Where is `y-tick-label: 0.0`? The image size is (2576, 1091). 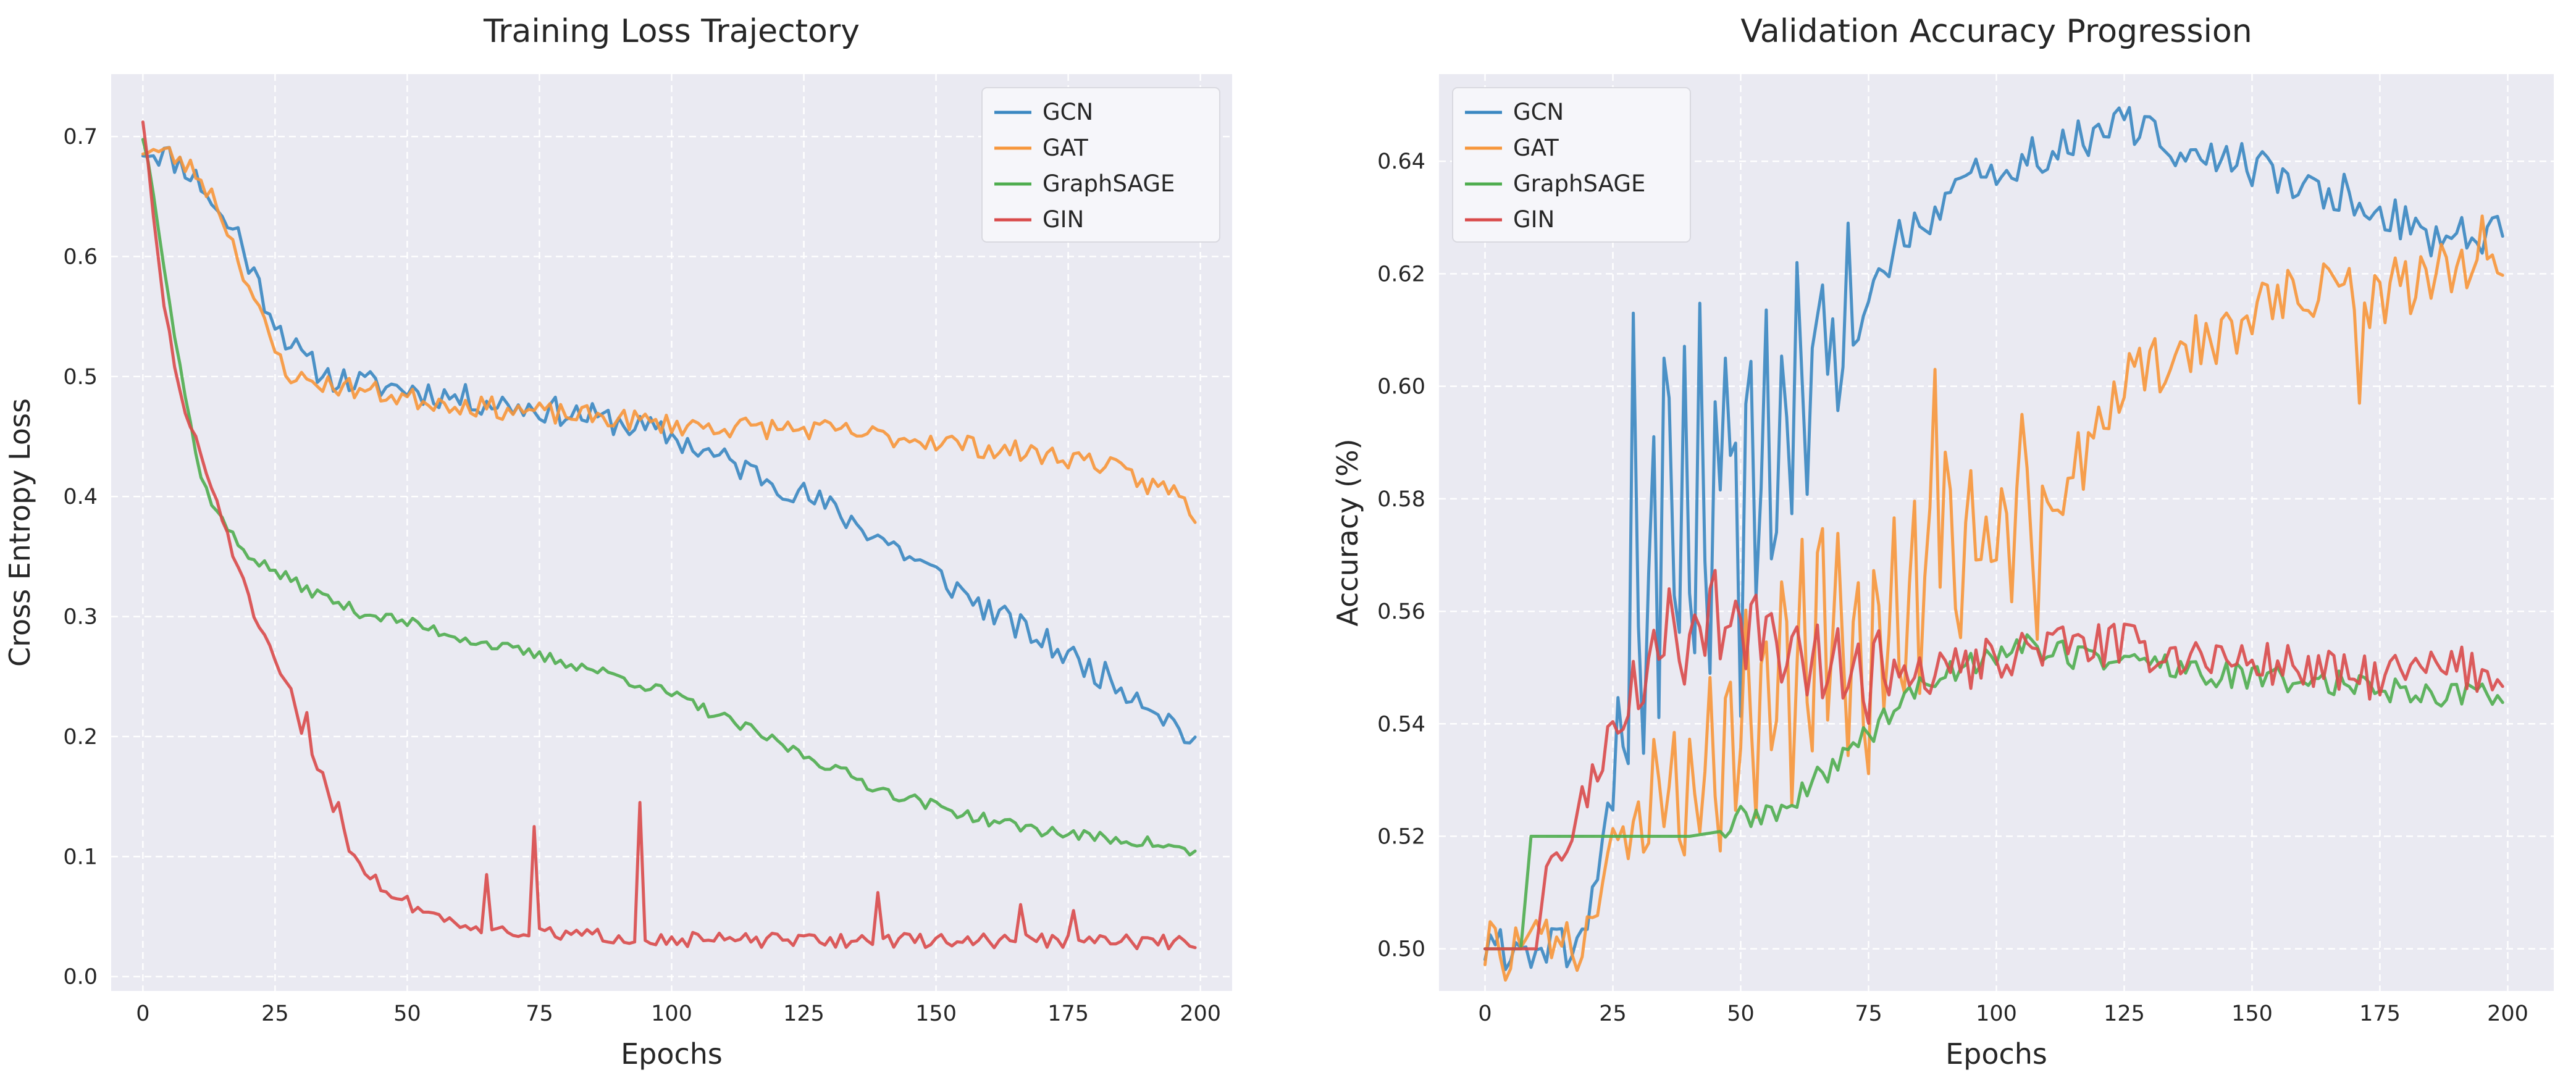 y-tick-label: 0.0 is located at coordinates (80, 978).